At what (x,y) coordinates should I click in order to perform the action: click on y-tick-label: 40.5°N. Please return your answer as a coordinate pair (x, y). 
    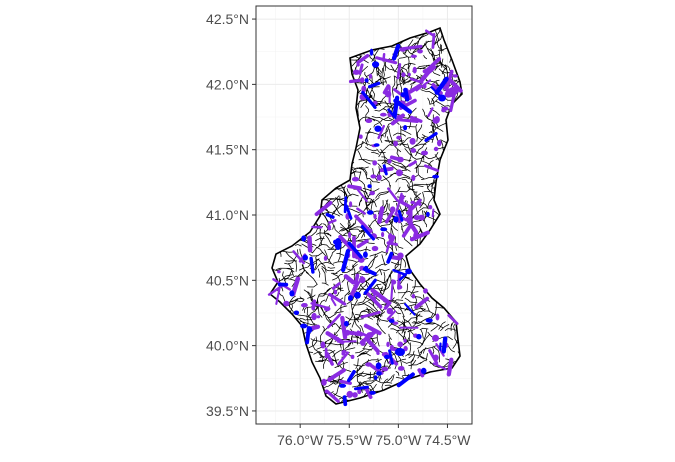
    Looking at the image, I should click on (227, 280).